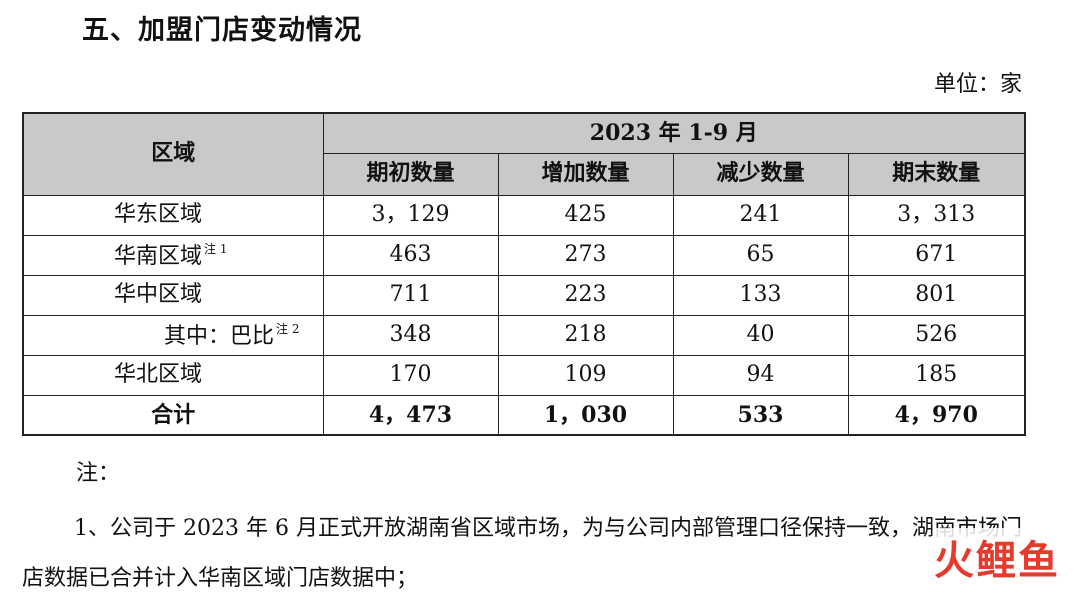 Image resolution: width=1080 pixels, height=604 pixels. What do you see at coordinates (936, 174) in the screenshot?
I see `column-header-closing: 期末数量` at bounding box center [936, 174].